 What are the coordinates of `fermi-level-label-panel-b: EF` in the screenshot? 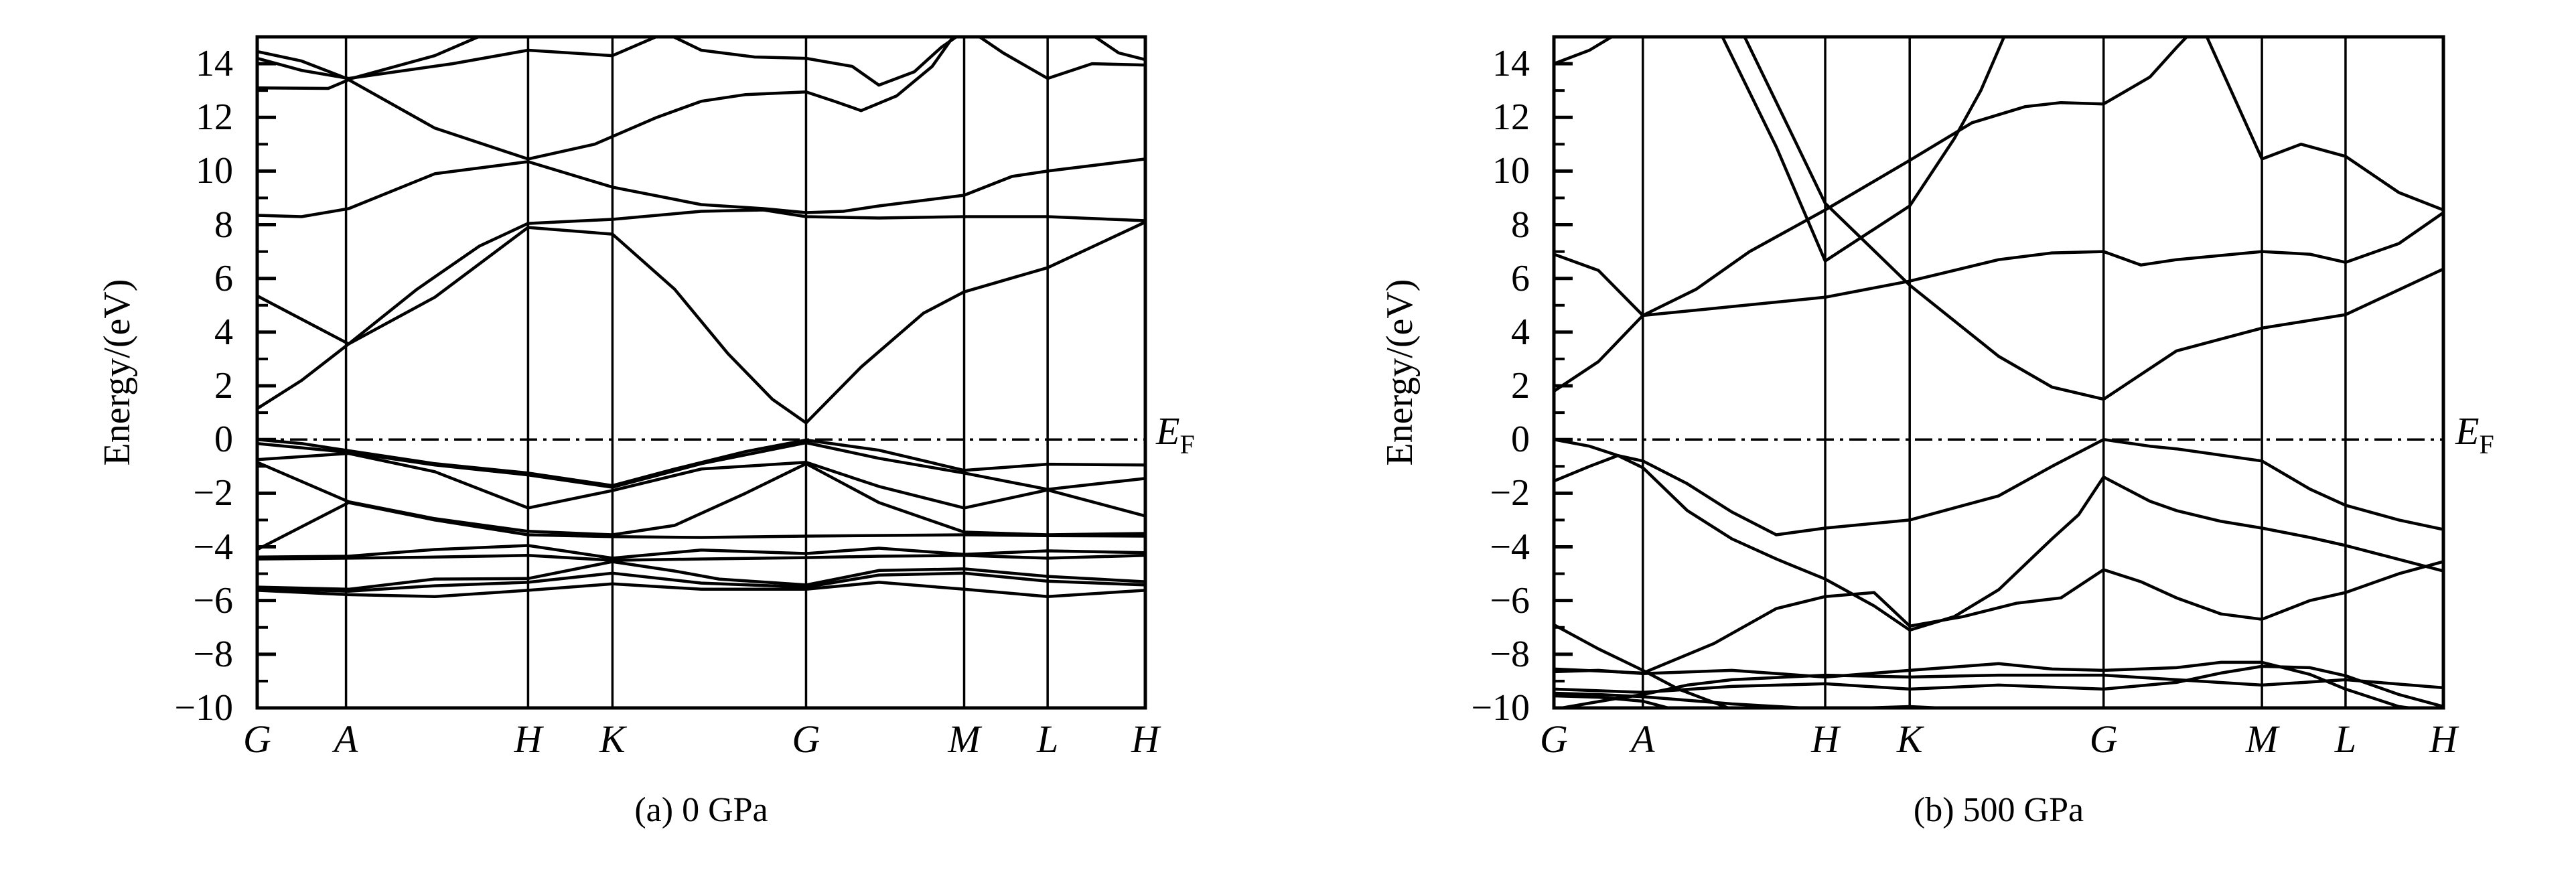 It's located at (2474, 438).